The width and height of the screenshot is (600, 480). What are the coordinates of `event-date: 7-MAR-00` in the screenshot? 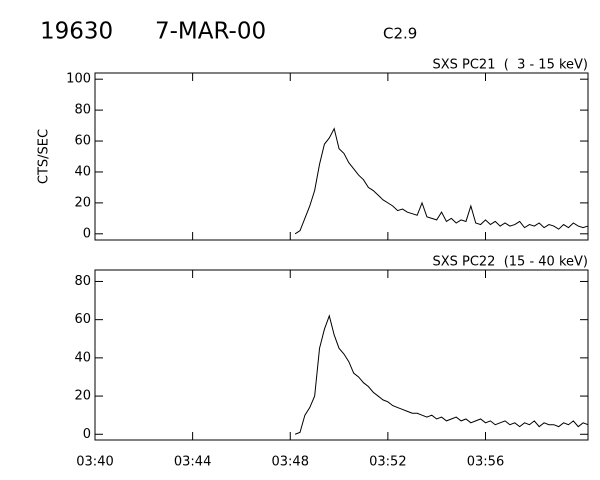 It's located at (210, 32).